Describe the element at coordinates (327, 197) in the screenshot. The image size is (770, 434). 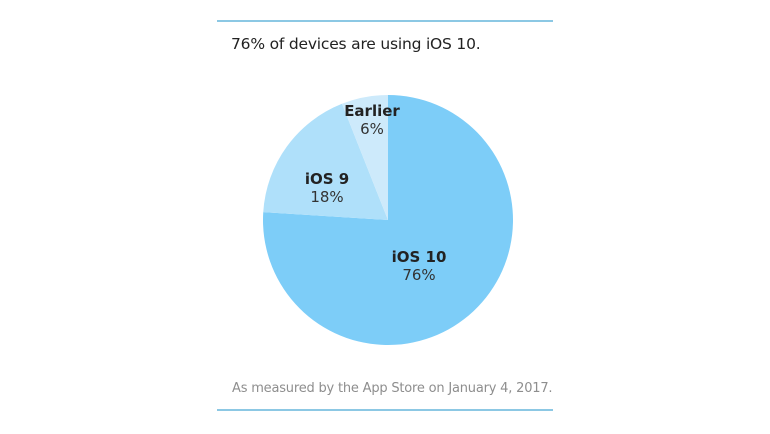
I see `slice-percent: 18%` at that location.